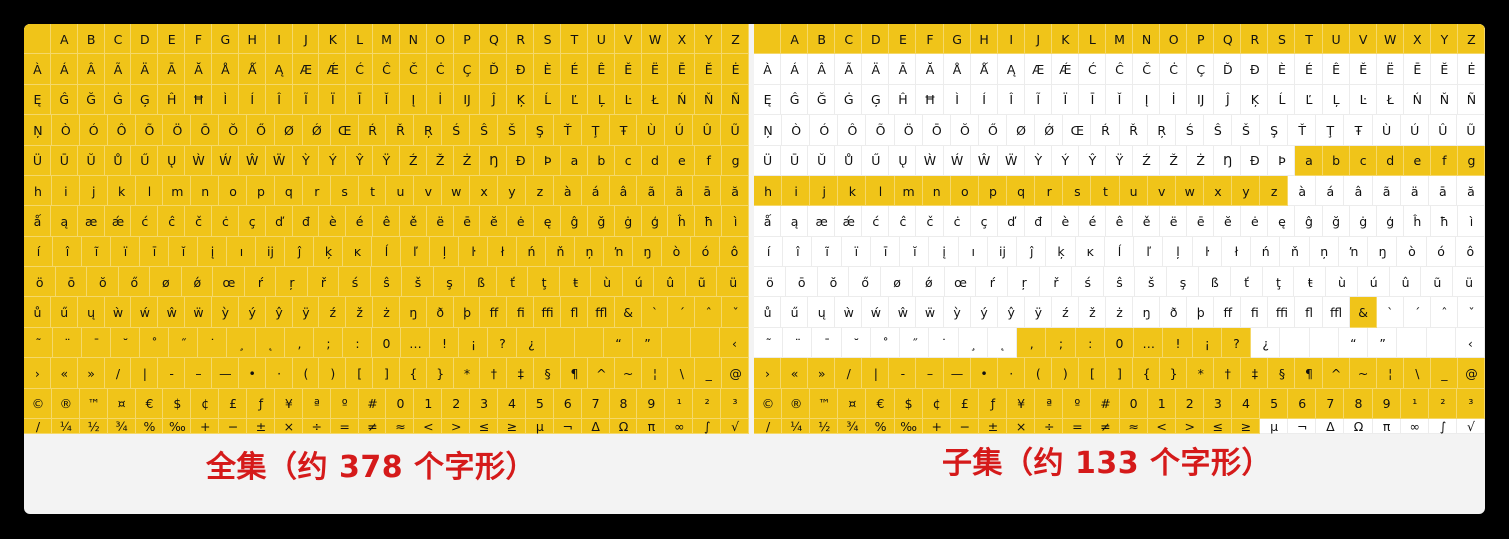  What do you see at coordinates (880, 191) in the screenshot?
I see `subset-glyph-cell: l` at bounding box center [880, 191].